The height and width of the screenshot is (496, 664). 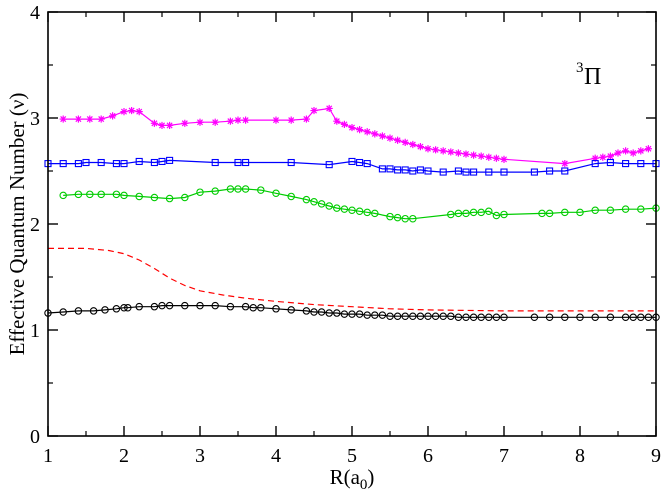 I want to click on y-tick-label: 2, so click(x=35, y=225).